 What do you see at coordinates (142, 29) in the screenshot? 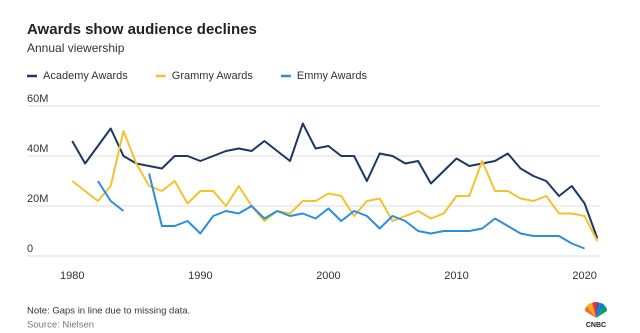
I see `chart-title: Awards show audience declines` at bounding box center [142, 29].